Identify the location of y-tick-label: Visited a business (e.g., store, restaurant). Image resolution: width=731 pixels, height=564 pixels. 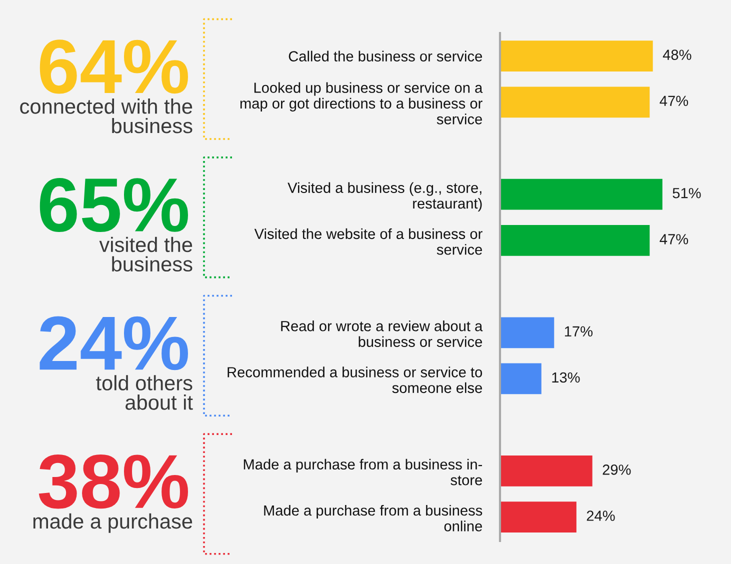
(385, 197).